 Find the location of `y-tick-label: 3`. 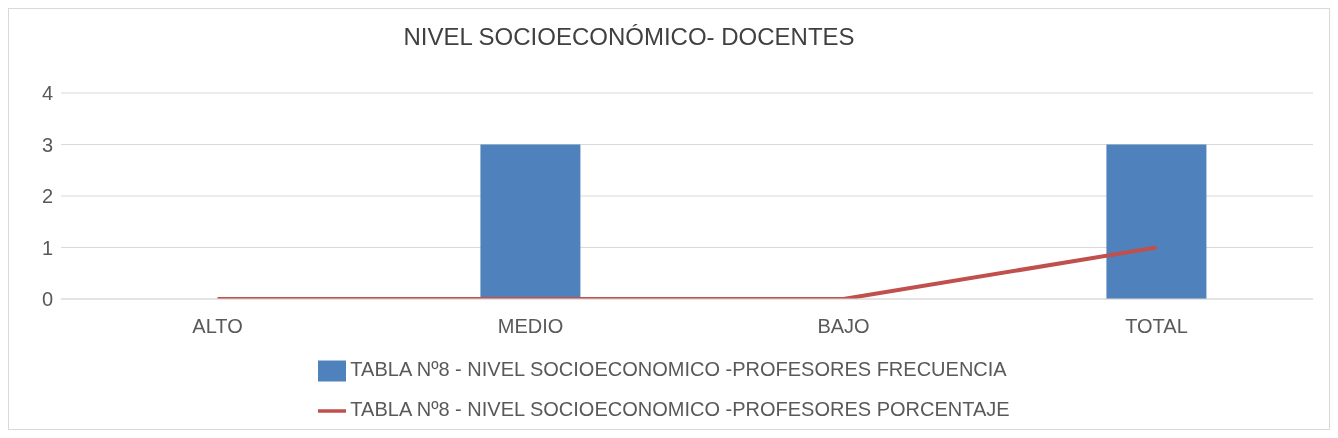

y-tick-label: 3 is located at coordinates (47, 144).